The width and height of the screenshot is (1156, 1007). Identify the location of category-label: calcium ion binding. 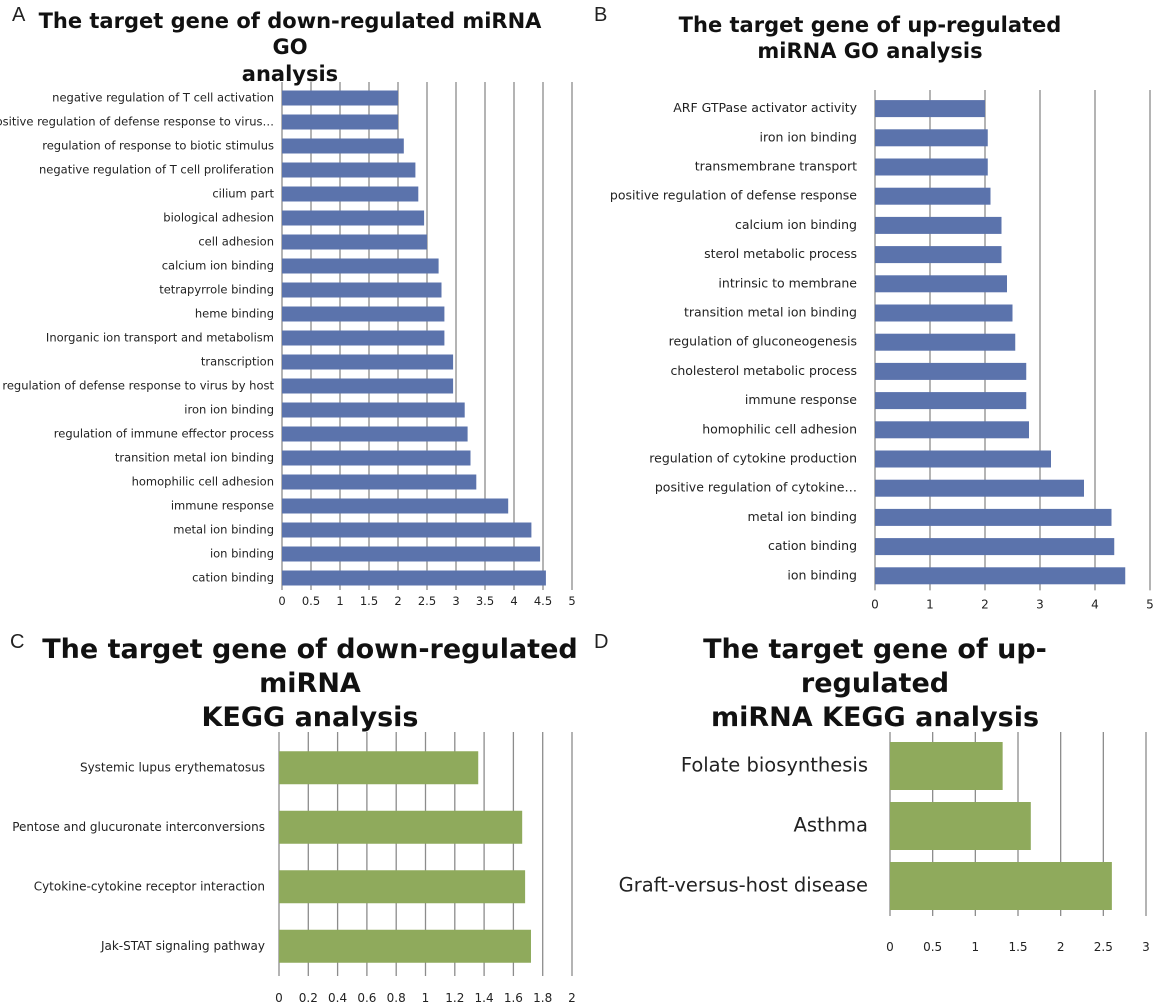
(796, 224).